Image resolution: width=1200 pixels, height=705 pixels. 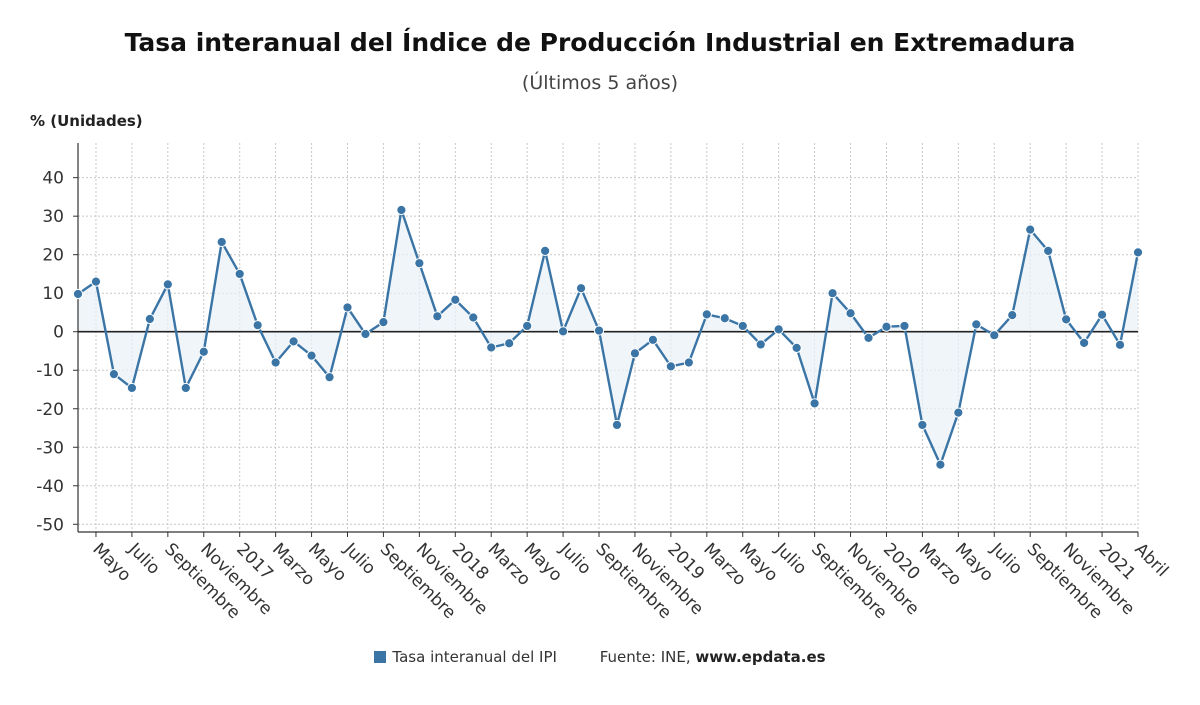 What do you see at coordinates (50, 448) in the screenshot?
I see `y-tick-label: -30` at bounding box center [50, 448].